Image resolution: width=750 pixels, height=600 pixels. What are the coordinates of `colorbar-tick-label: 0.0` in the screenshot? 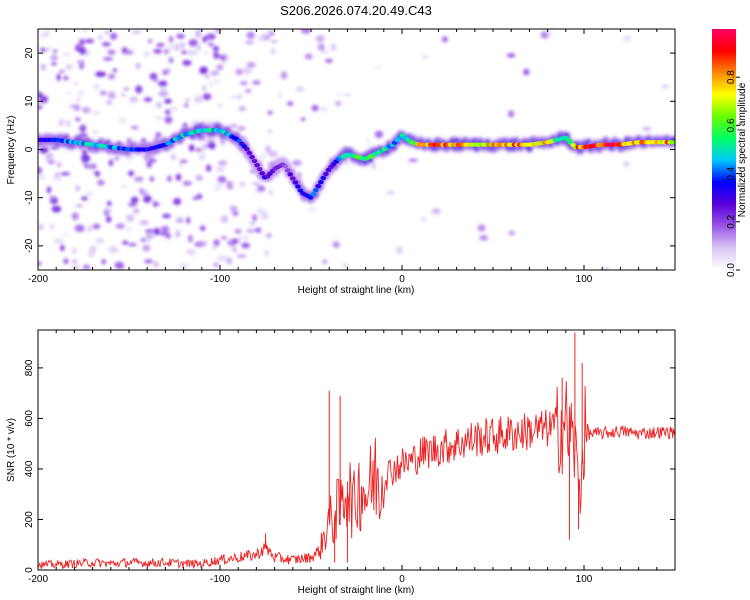 It's located at (731, 270).